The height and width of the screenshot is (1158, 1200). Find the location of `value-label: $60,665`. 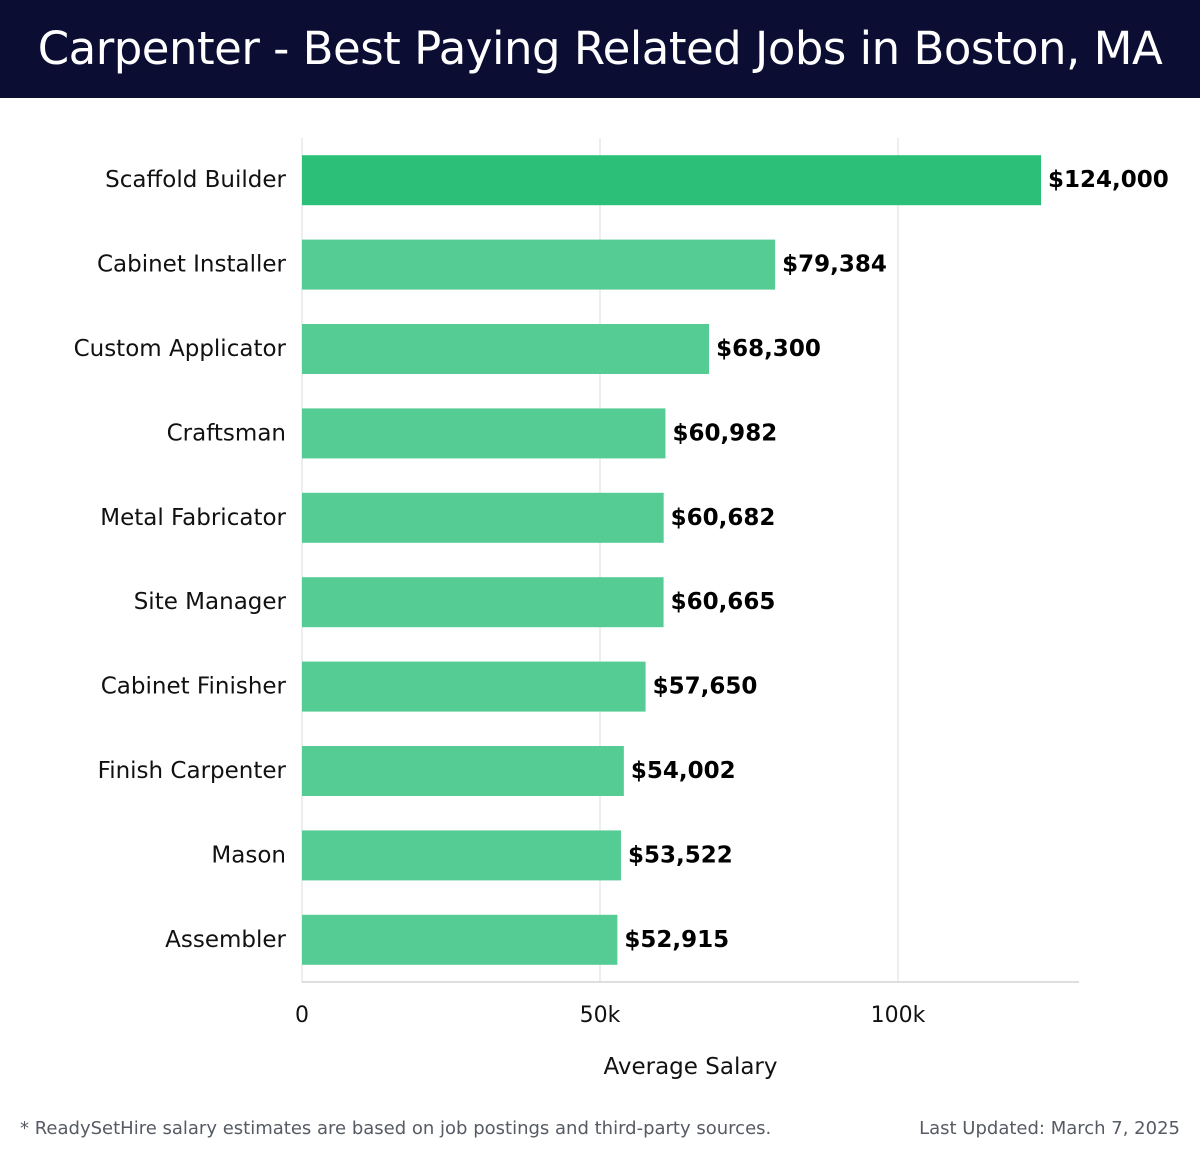

value-label: $60,665 is located at coordinates (723, 602).